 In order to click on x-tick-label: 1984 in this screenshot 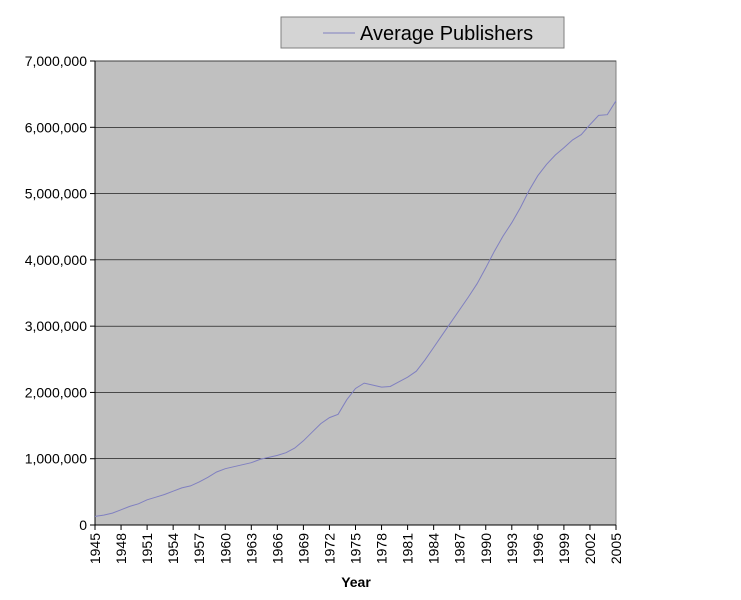, I will do `click(434, 548)`.